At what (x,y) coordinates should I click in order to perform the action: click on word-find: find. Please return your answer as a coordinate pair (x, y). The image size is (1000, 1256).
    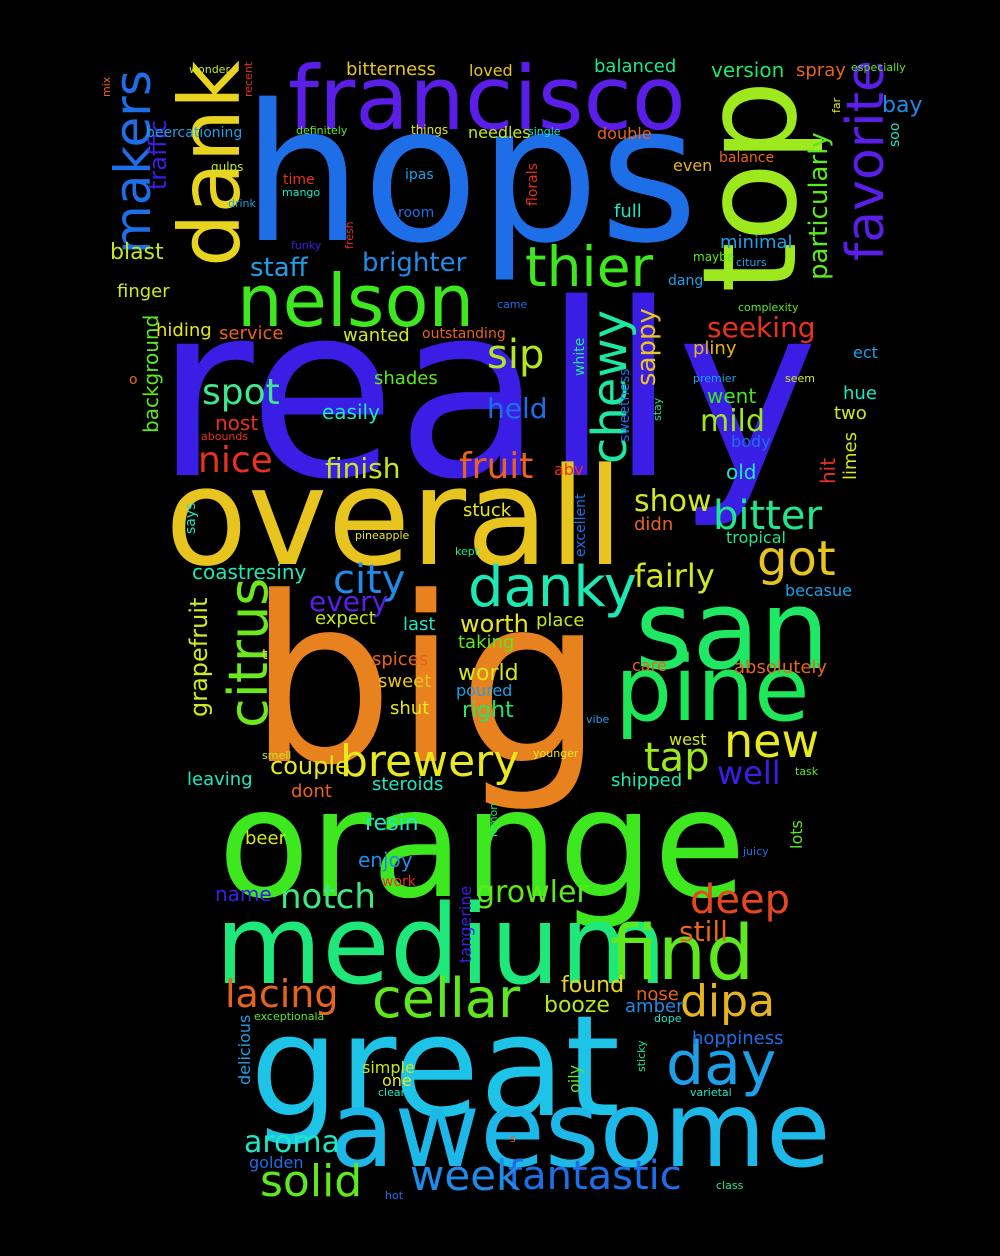
    Looking at the image, I should click on (682, 952).